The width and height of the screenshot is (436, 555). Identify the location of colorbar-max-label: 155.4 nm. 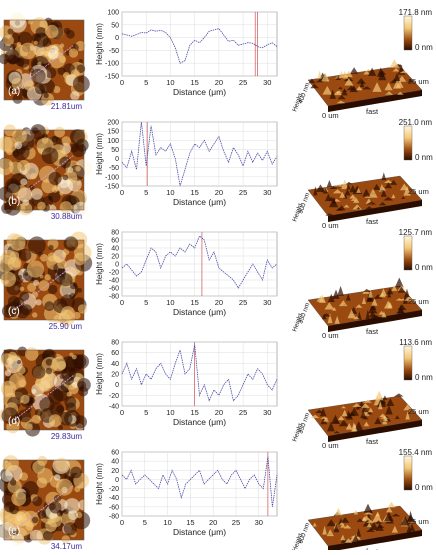
(416, 452).